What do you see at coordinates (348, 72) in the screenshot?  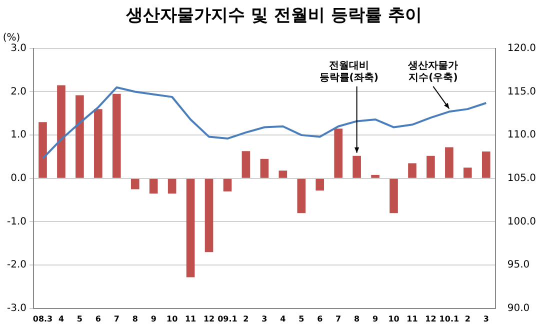 I see `text: 전월대비 등락률(좌축)` at bounding box center [348, 72].